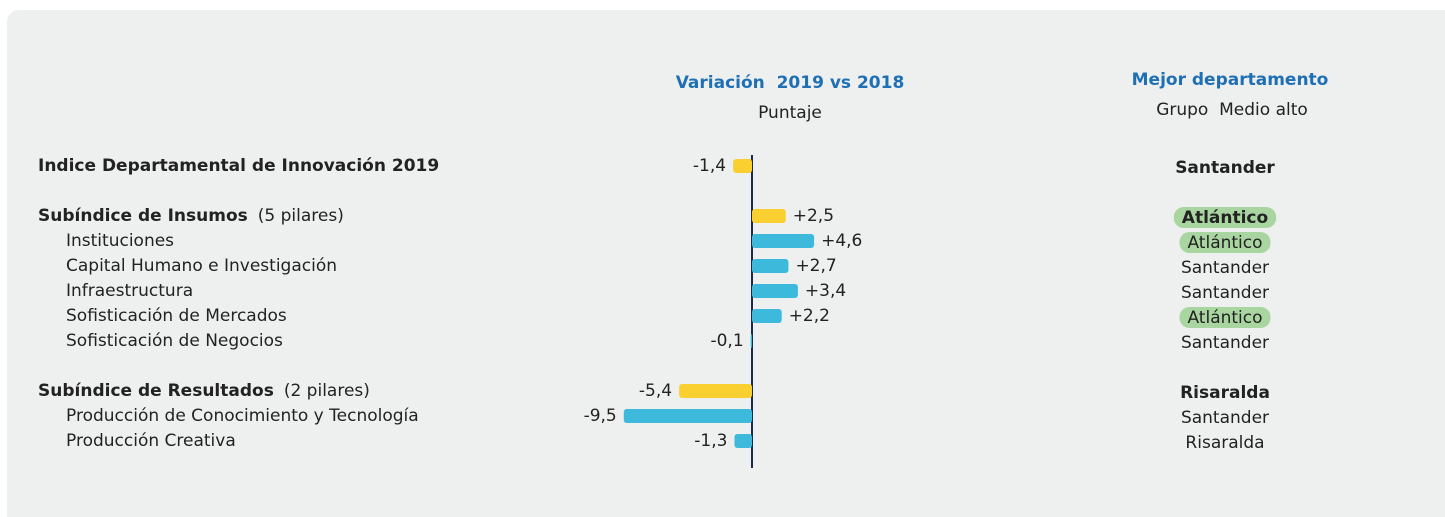 This screenshot has height=517, width=1445. Describe the element at coordinates (600, 416) in the screenshot. I see `value-label: -9,5` at that location.